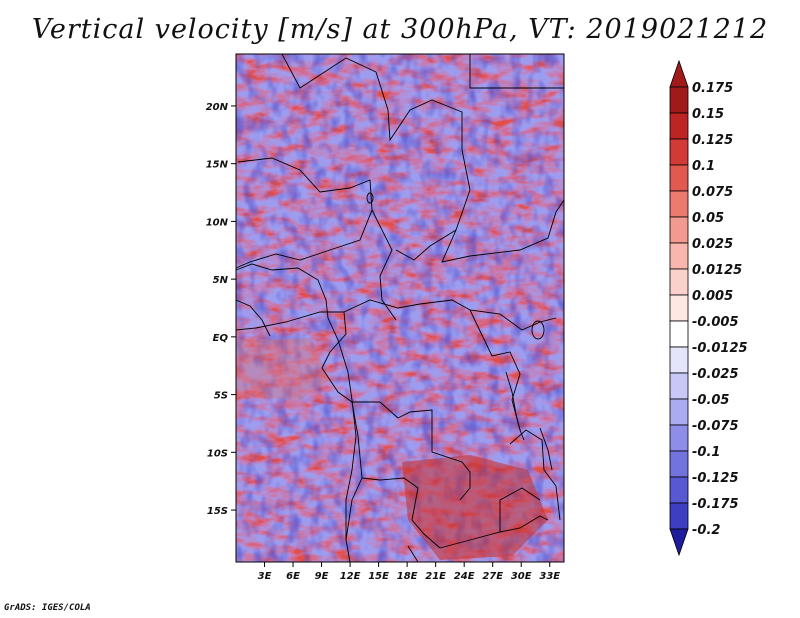  What do you see at coordinates (217, 165) in the screenshot?
I see `lat-tick-label: 15N` at bounding box center [217, 165].